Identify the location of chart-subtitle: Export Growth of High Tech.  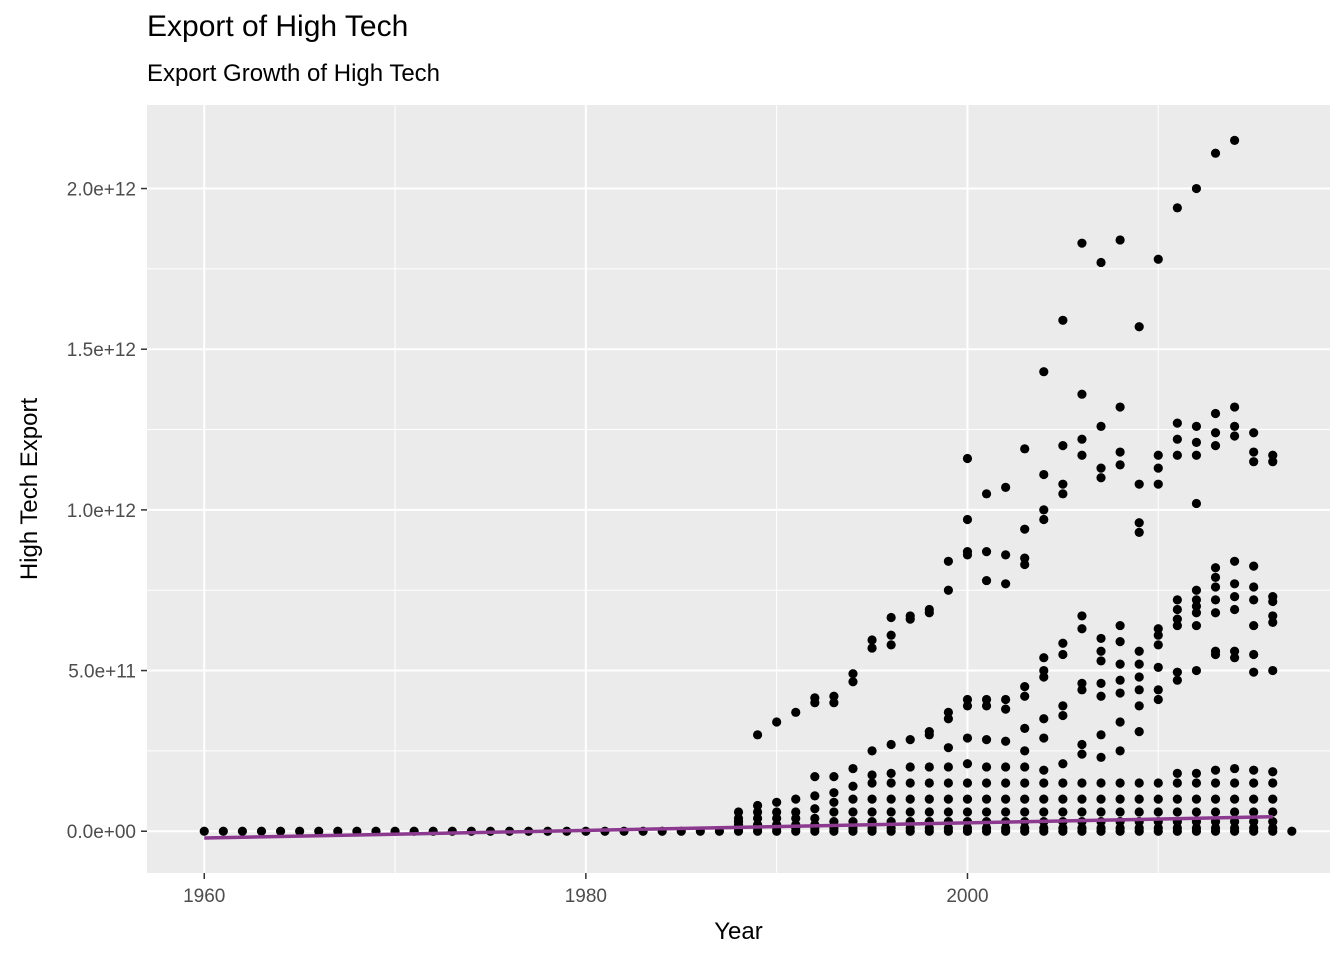
(294, 73).